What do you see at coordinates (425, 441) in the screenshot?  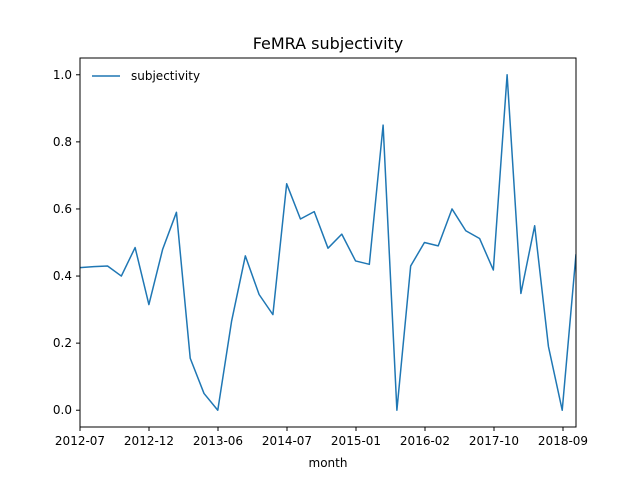 I see `x-tick-label: 2016-02` at bounding box center [425, 441].